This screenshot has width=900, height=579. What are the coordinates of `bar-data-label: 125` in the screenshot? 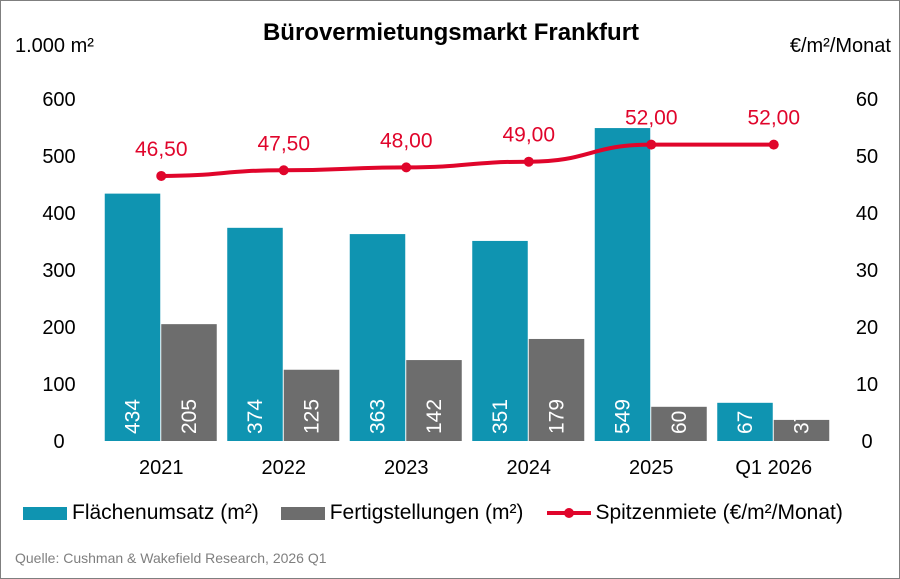 It's located at (312, 416).